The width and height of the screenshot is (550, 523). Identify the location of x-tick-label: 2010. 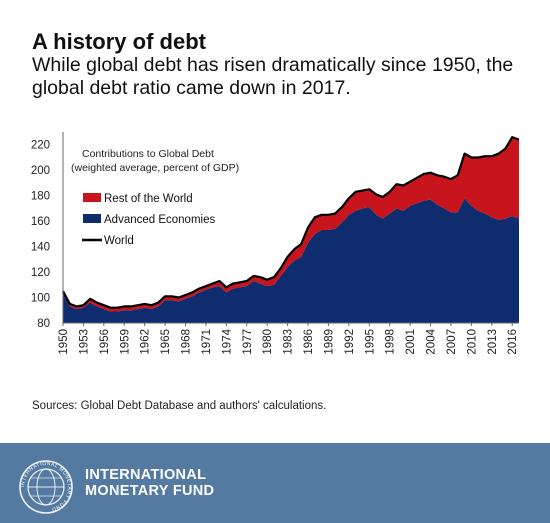
(472, 342).